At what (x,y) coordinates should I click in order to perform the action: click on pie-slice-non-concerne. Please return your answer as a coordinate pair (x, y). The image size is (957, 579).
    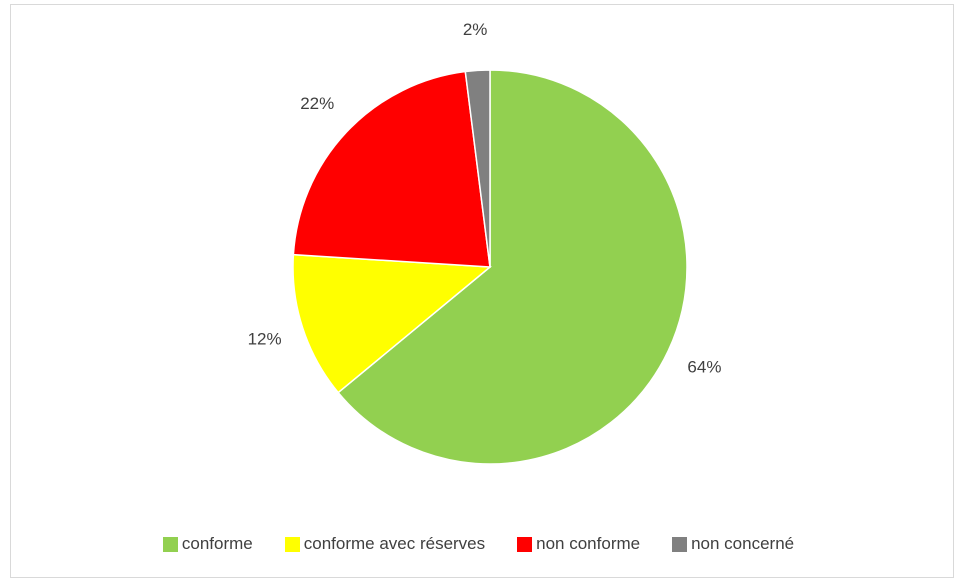
    Looking at the image, I should click on (477, 168).